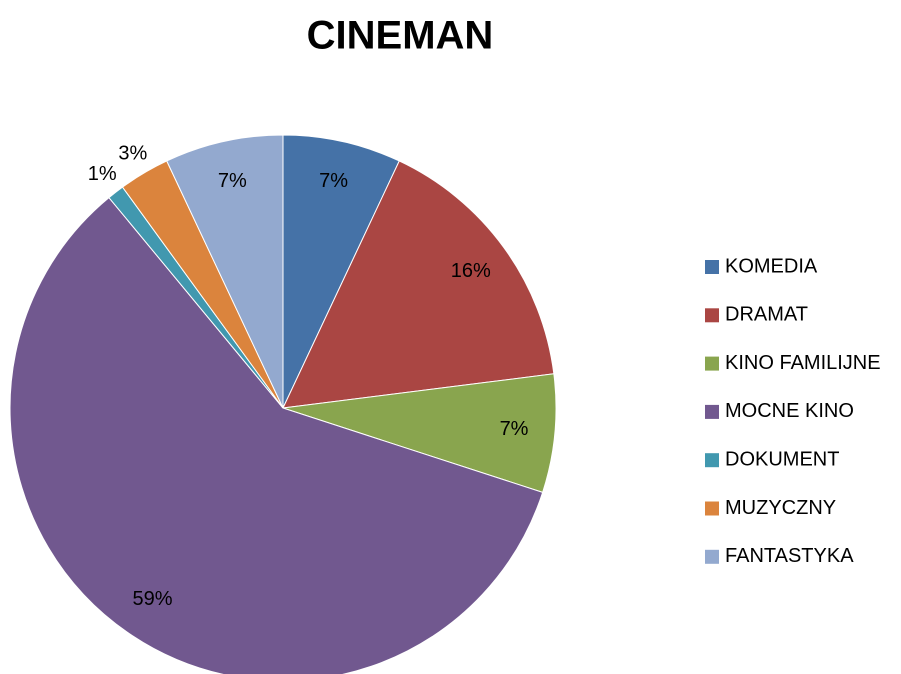  Describe the element at coordinates (771, 266) in the screenshot. I see `legend-label: KOMEDIA` at that location.